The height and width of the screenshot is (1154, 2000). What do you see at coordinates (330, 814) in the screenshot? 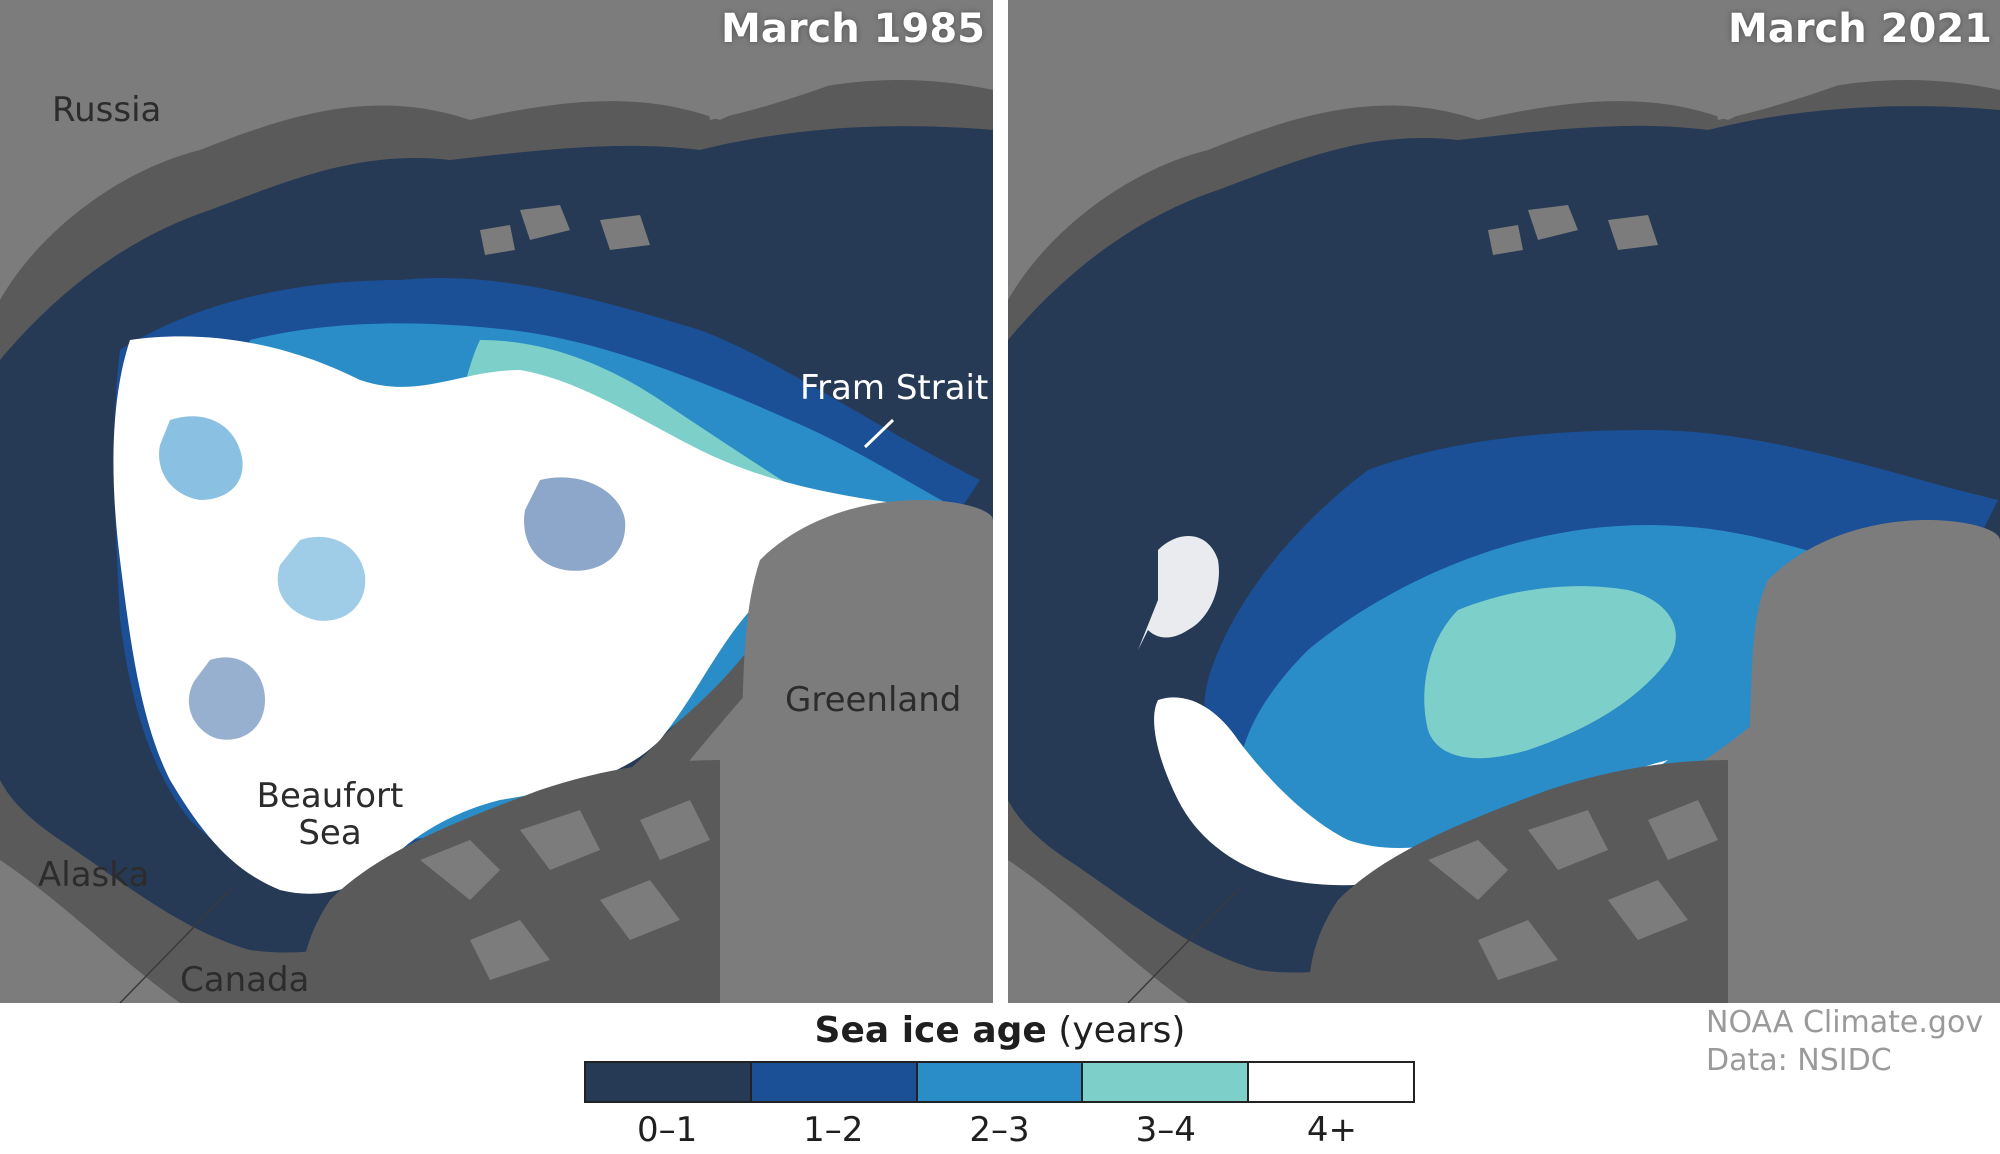
I see `label-beaufort-sea: Beaufort Sea` at bounding box center [330, 814].